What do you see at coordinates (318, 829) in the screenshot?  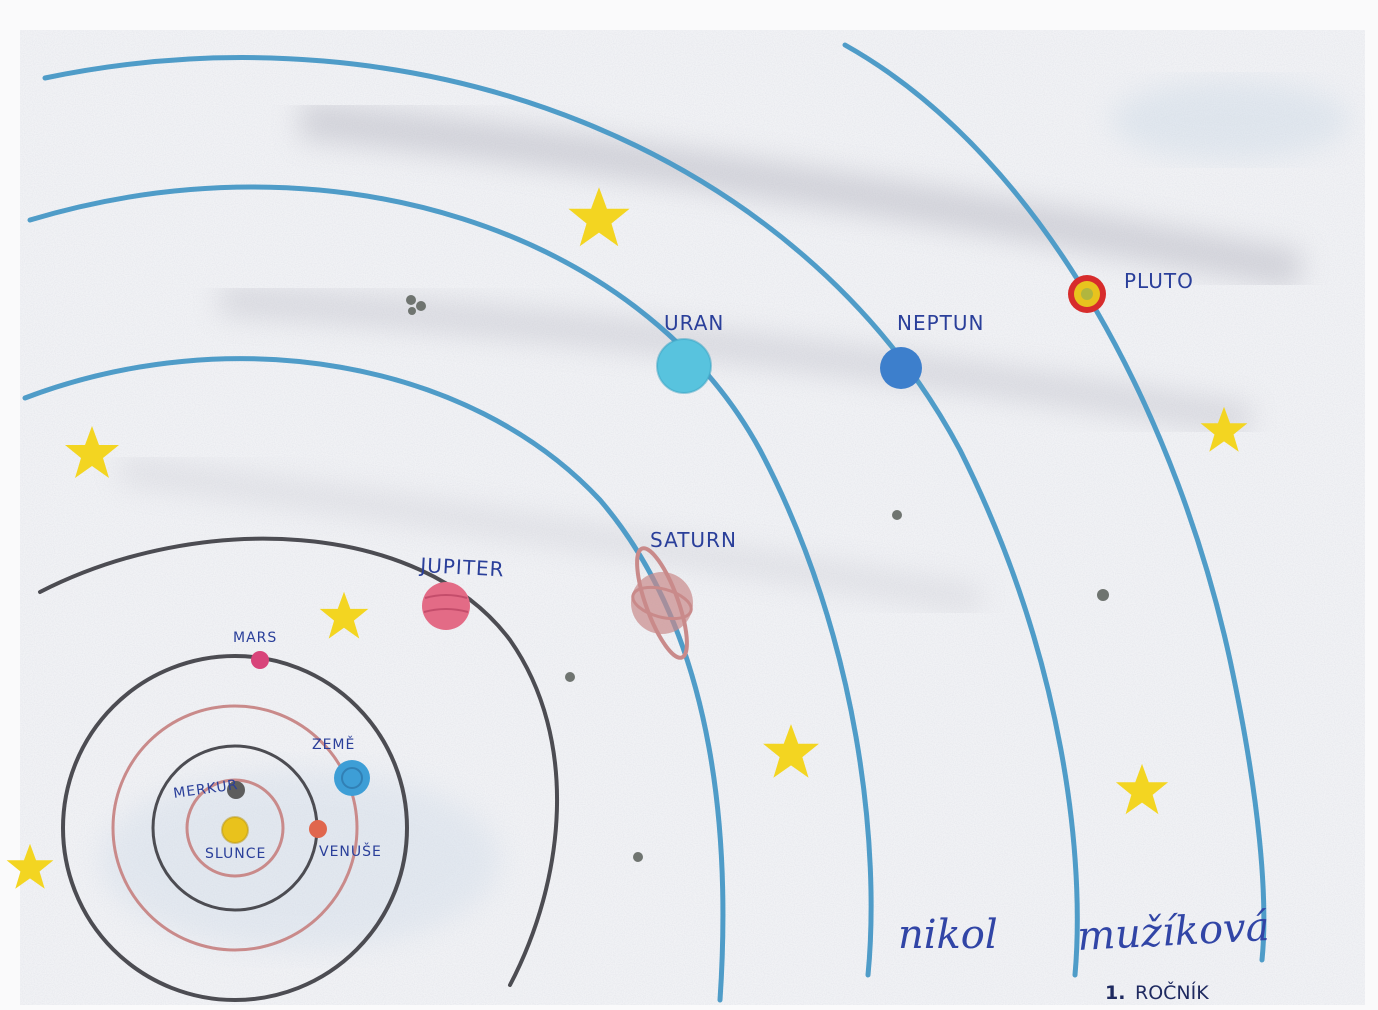 I see `venus` at bounding box center [318, 829].